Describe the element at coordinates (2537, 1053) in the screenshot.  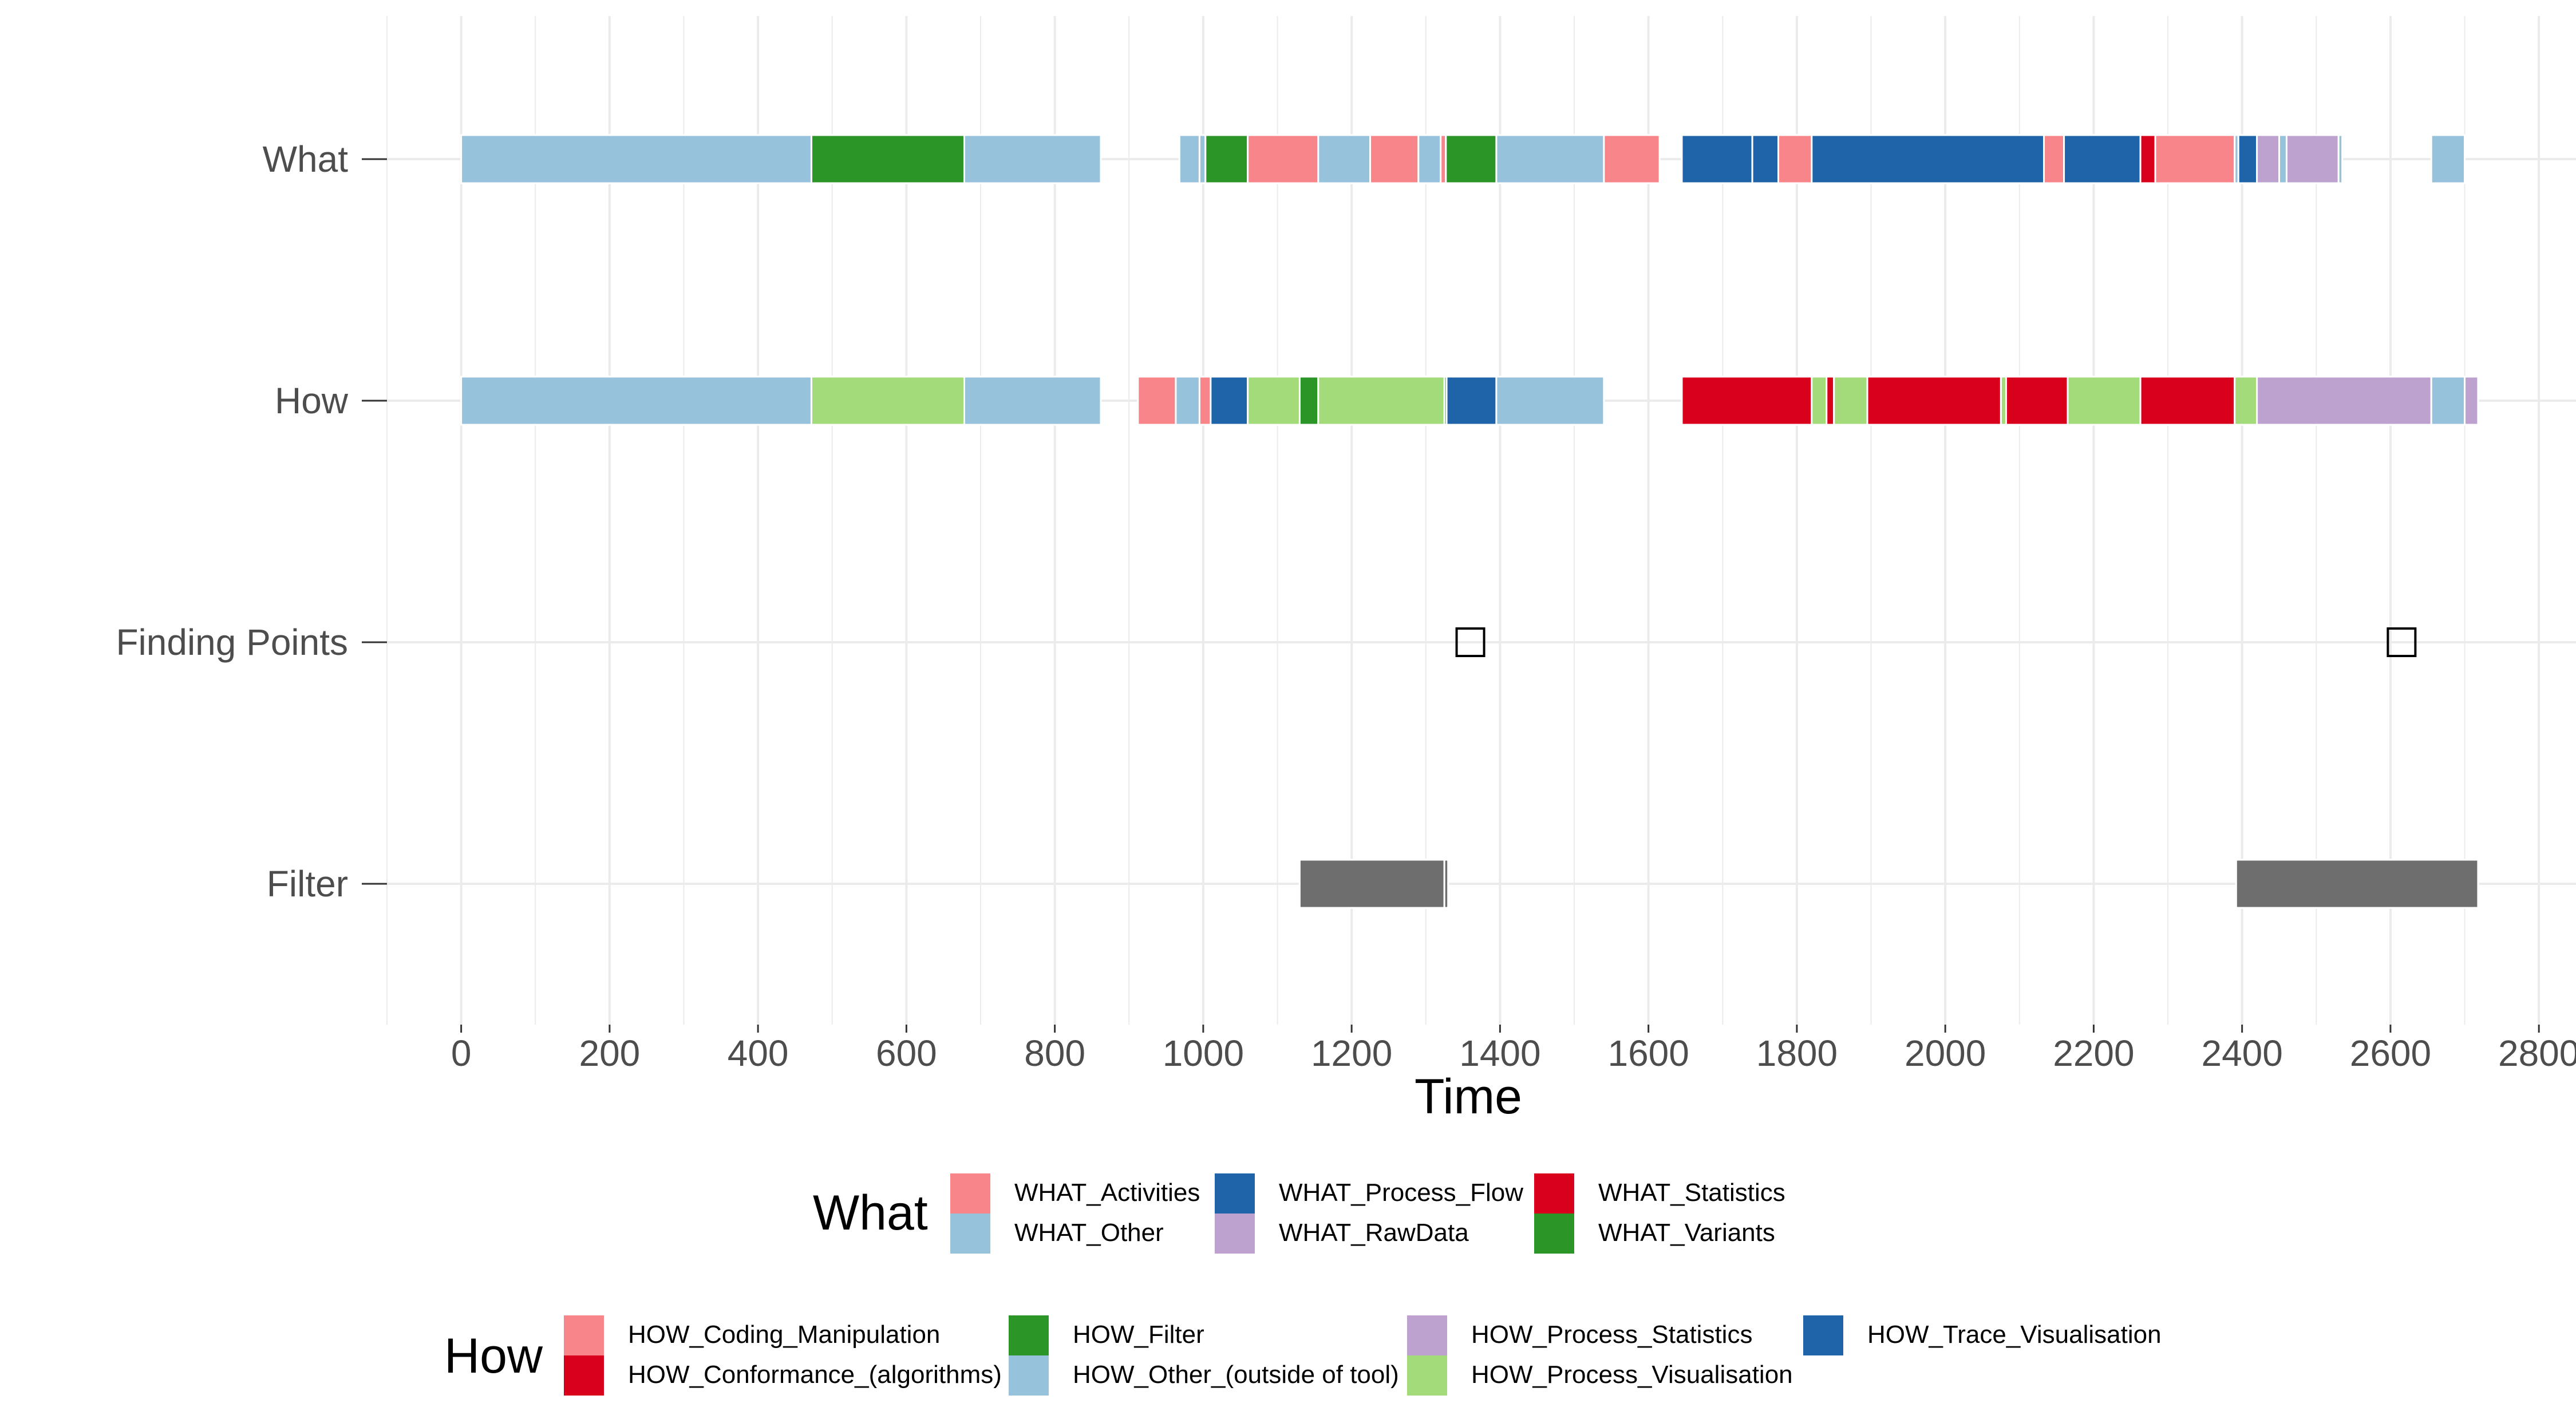
I see `x-tick-label: 2800` at that location.